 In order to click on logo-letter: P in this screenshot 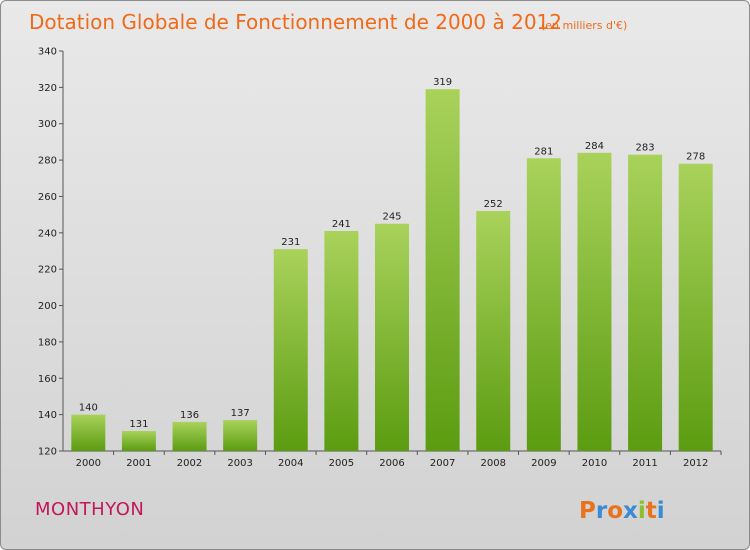, I will do `click(587, 511)`.